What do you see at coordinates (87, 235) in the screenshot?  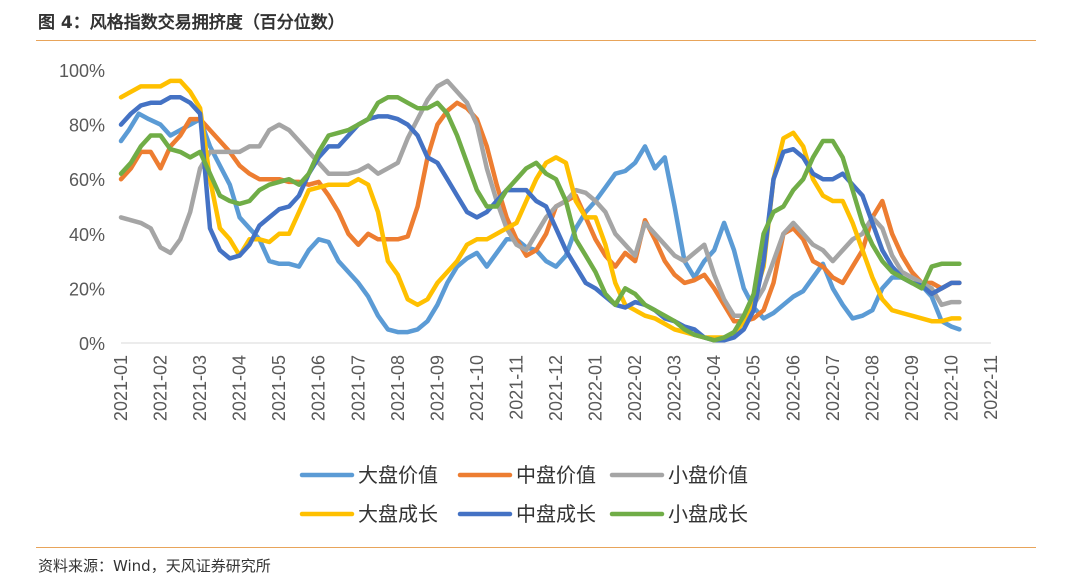 I see `y-tick-label: 40%` at bounding box center [87, 235].